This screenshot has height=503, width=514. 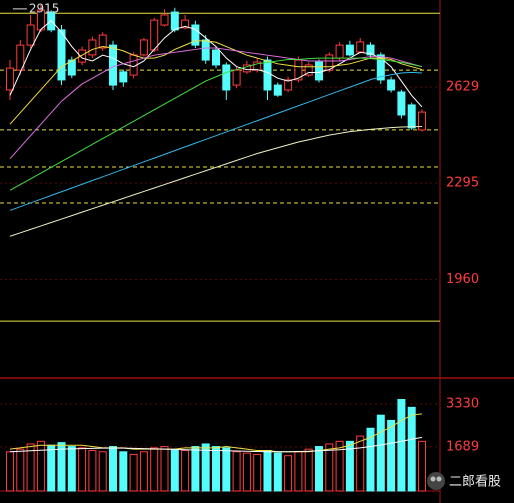 I want to click on watermark: 二郎看股, so click(x=464, y=481).